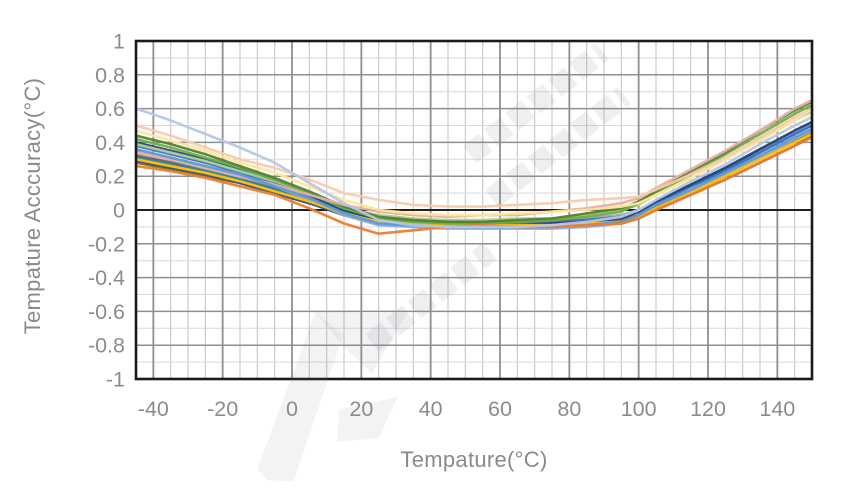 This screenshot has width=866, height=488. Describe the element at coordinates (500, 409) in the screenshot. I see `x-tick-label: 60` at that location.